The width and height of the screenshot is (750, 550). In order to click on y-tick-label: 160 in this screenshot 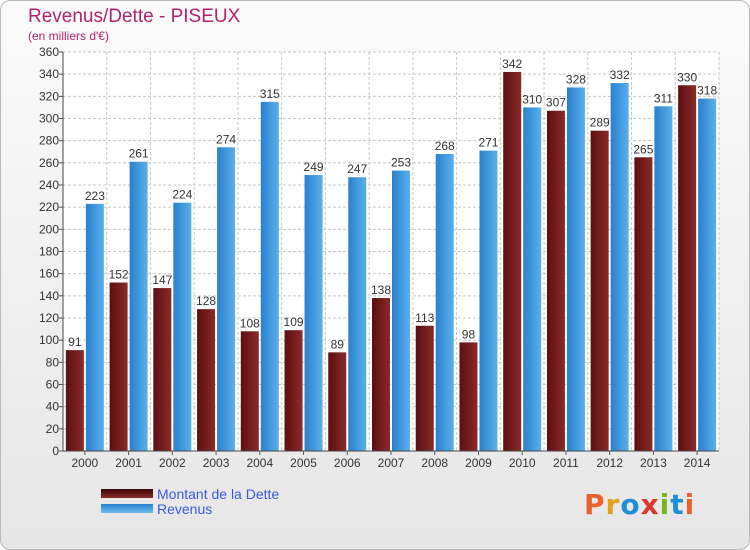, I will do `click(49, 274)`.